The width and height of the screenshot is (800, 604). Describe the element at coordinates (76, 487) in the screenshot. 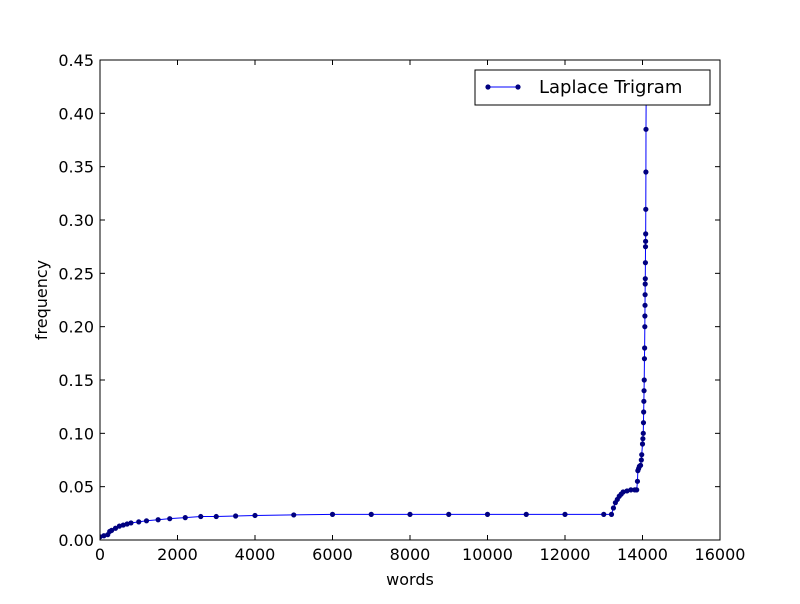

I see `y-tick-label: 0.05` at that location.